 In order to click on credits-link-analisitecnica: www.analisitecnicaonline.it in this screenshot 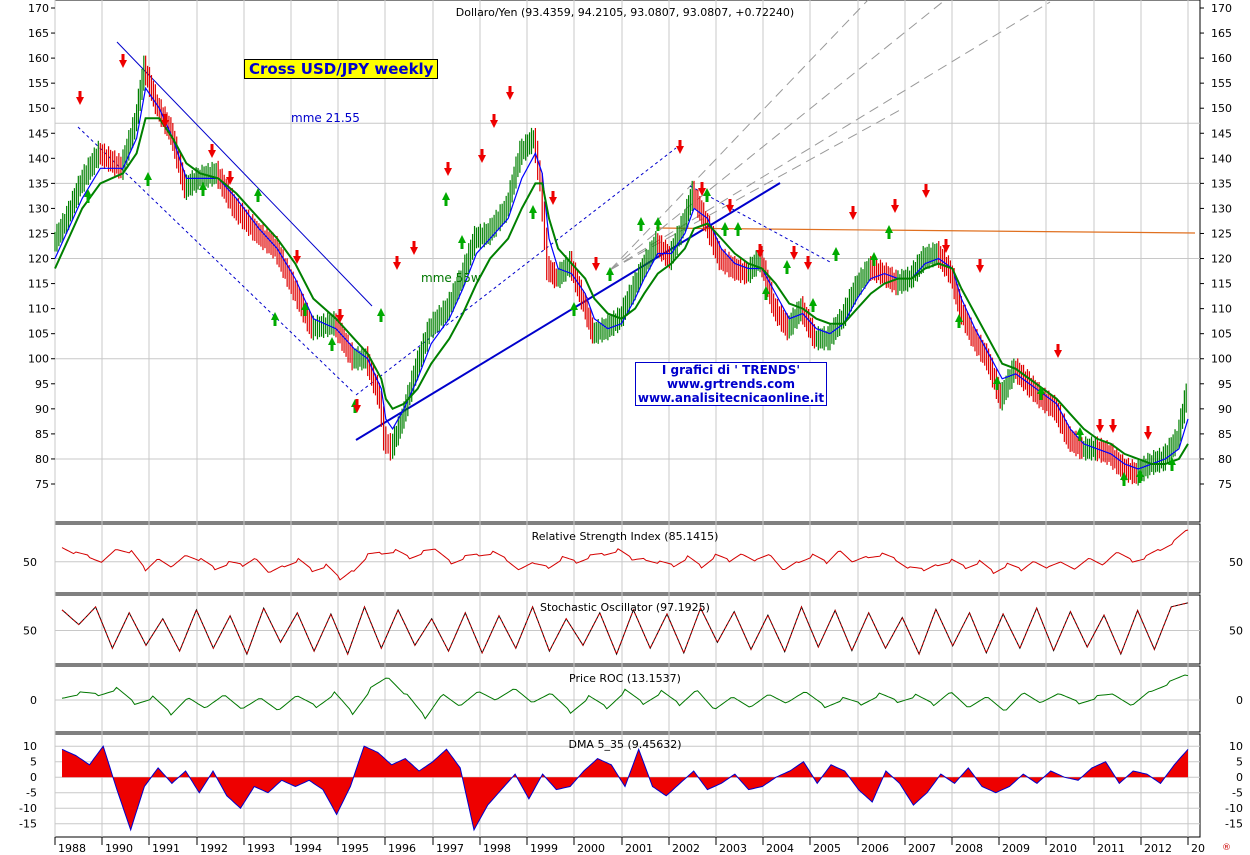, I will do `click(731, 398)`.